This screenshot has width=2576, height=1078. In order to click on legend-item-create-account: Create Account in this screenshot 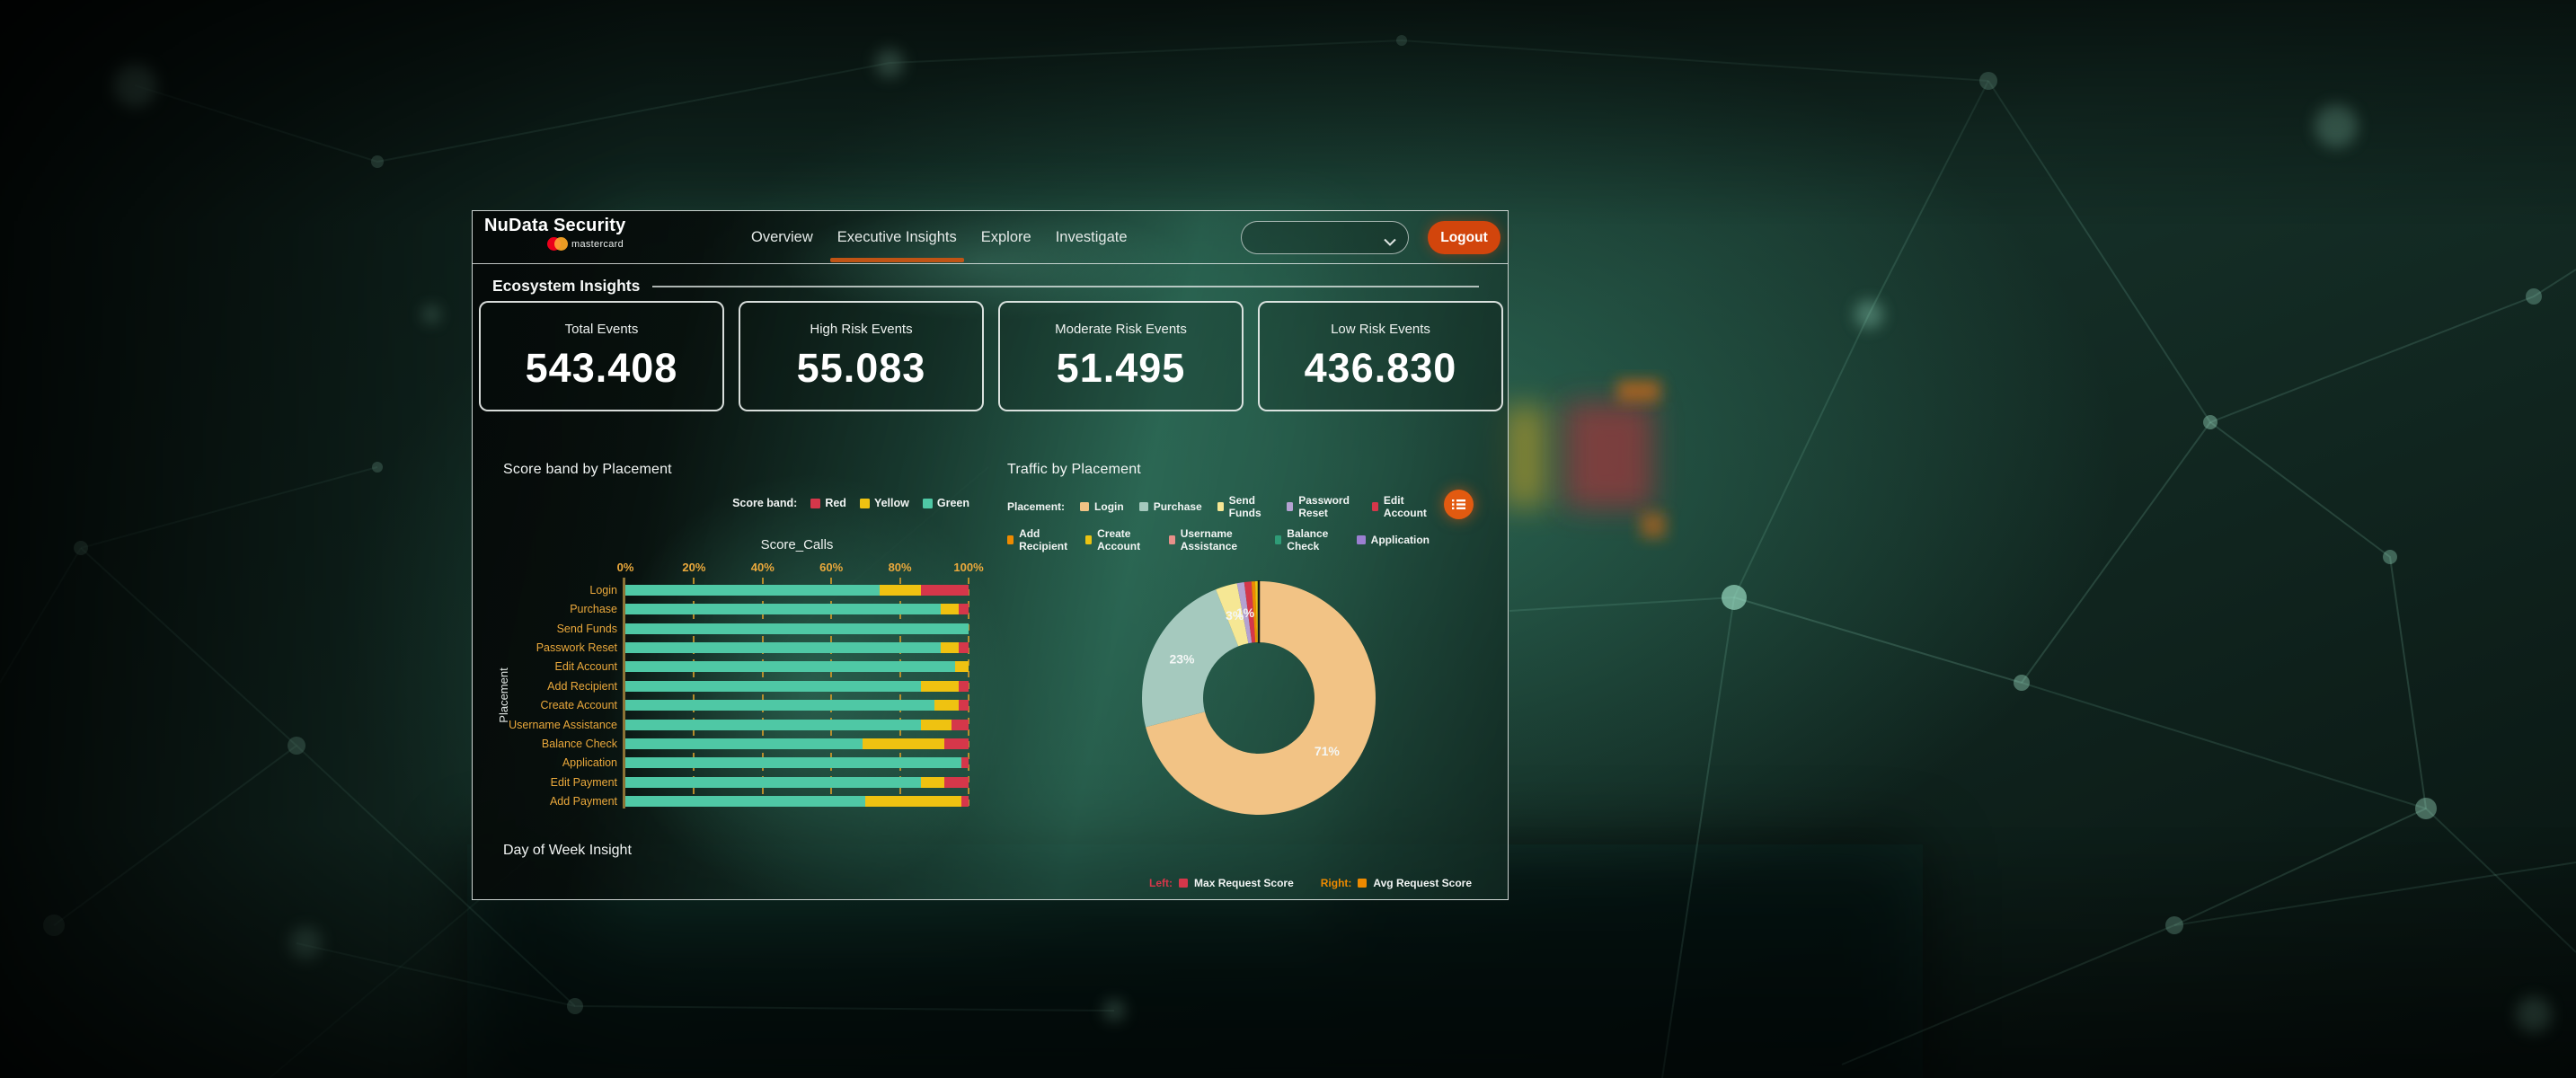, I will do `click(1120, 539)`.